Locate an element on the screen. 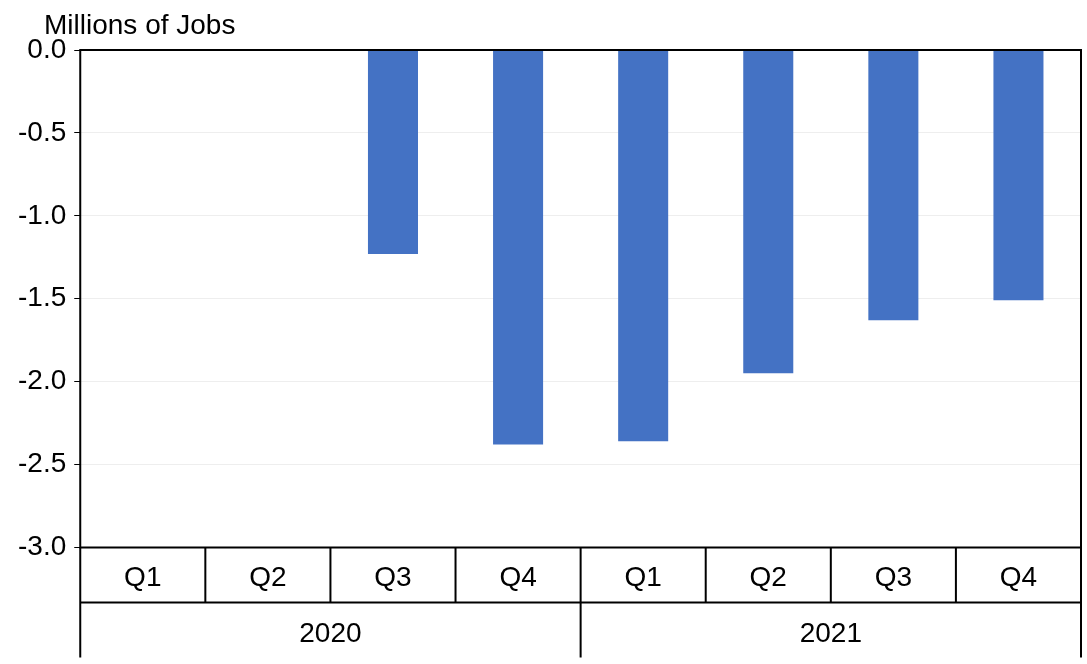 The image size is (1087, 664). text: 2020 is located at coordinates (330, 633).